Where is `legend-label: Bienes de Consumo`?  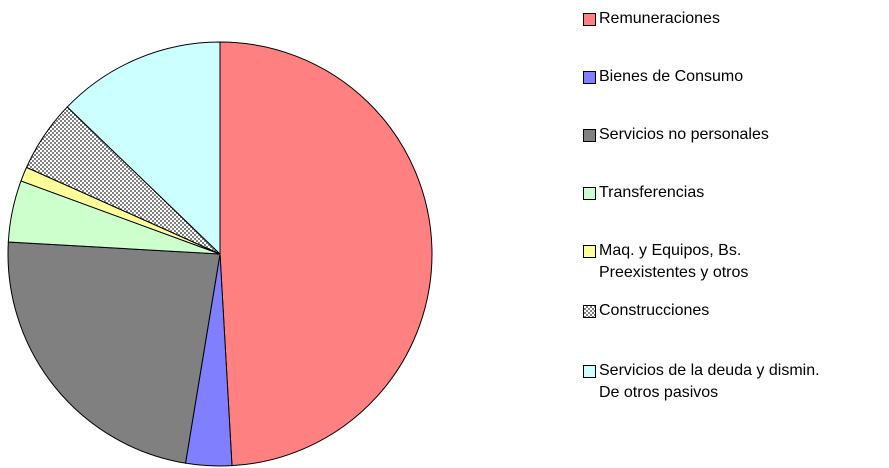 legend-label: Bienes de Consumo is located at coordinates (671, 76).